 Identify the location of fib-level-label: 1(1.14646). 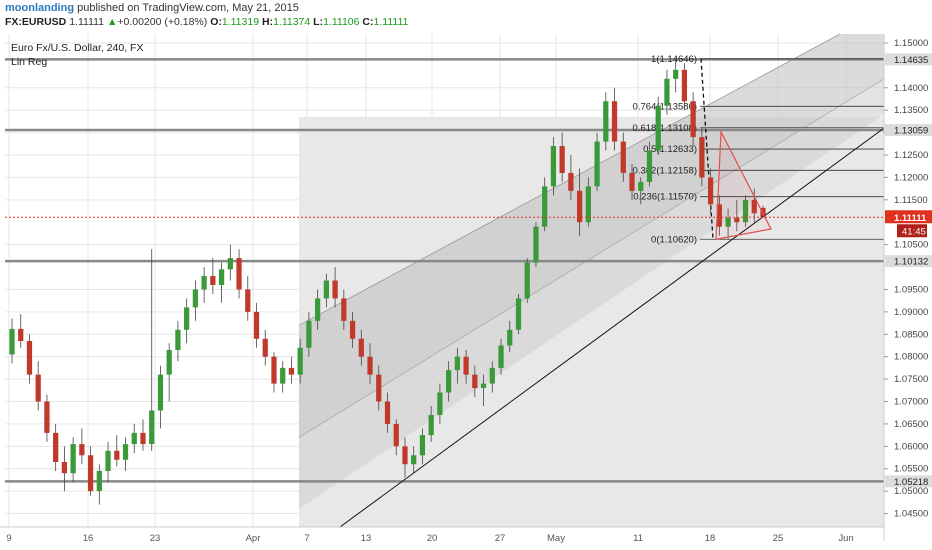
(674, 59).